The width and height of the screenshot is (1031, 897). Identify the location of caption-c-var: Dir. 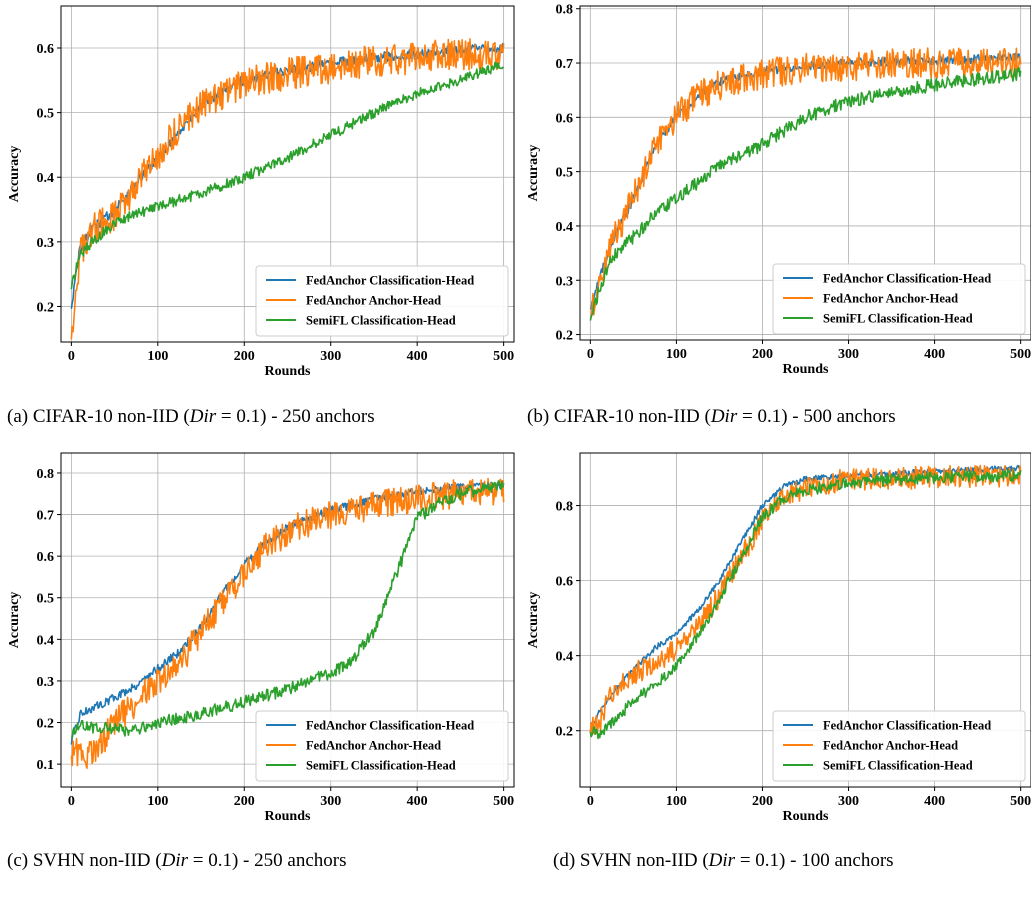
(175, 860).